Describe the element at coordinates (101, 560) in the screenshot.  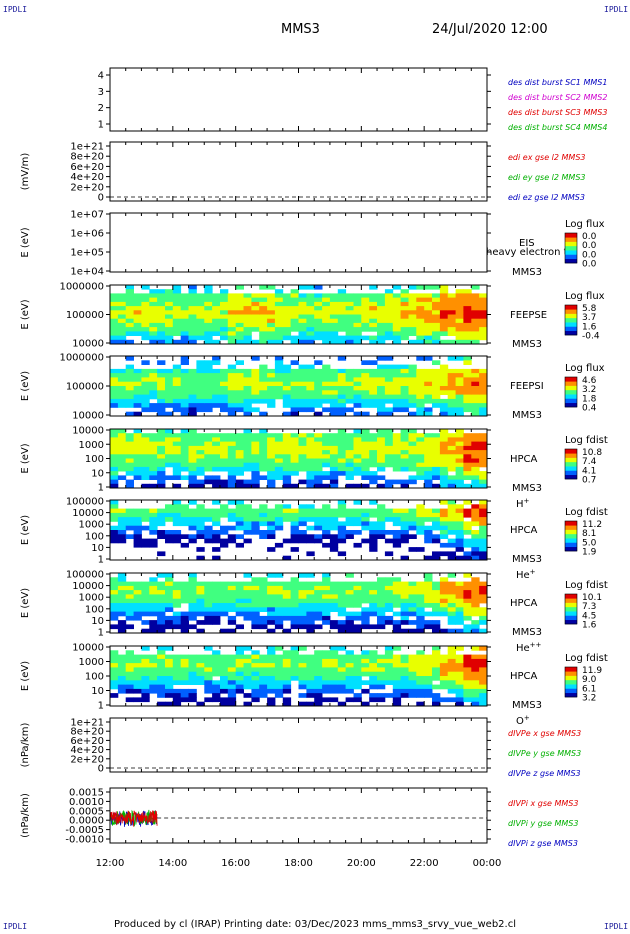
I see `y-tick-label: 1` at that location.